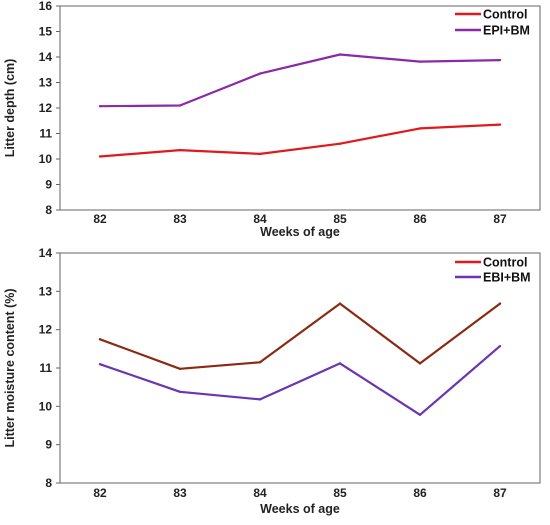 Image resolution: width=550 pixels, height=525 pixels. I want to click on series-line-epi-bm, so click(300, 80).